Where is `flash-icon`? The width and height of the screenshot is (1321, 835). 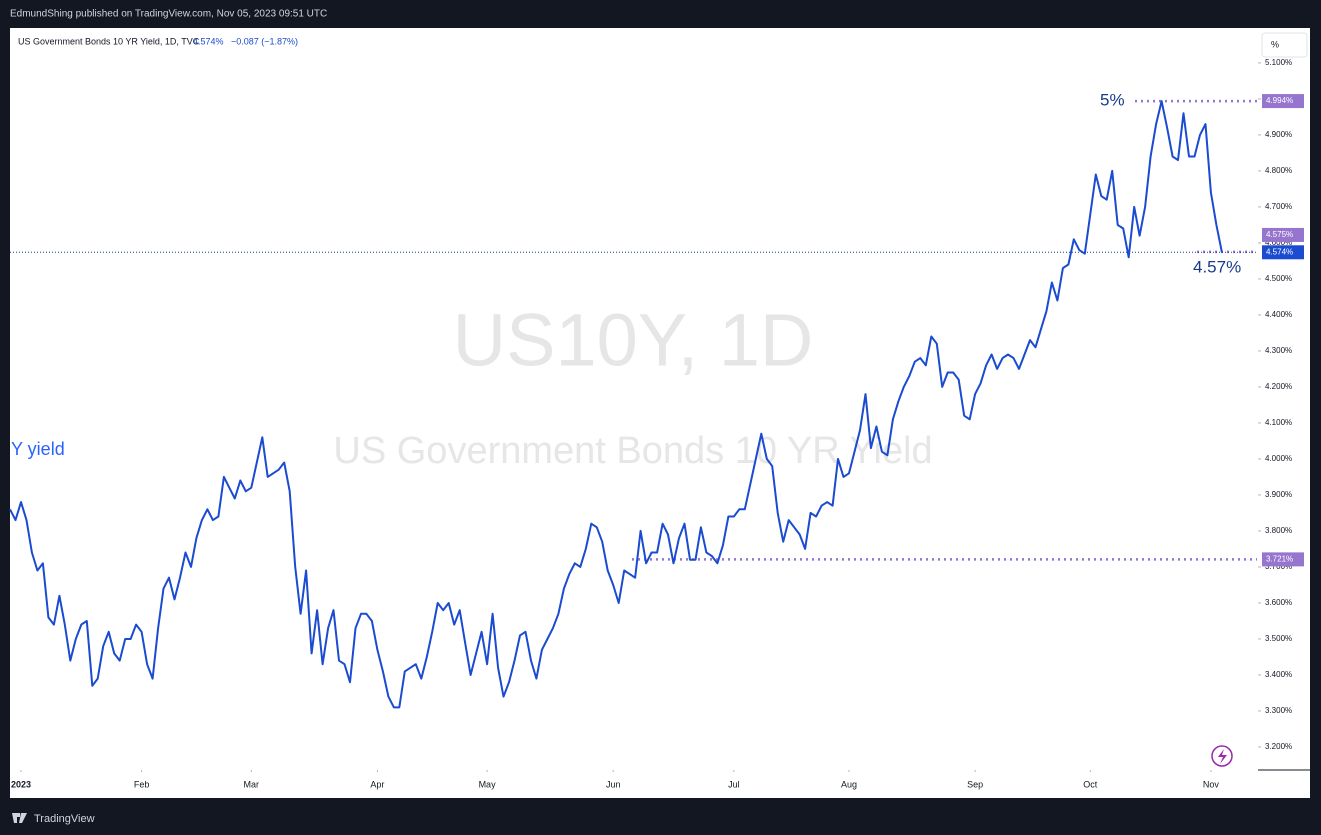 flash-icon is located at coordinates (1222, 756).